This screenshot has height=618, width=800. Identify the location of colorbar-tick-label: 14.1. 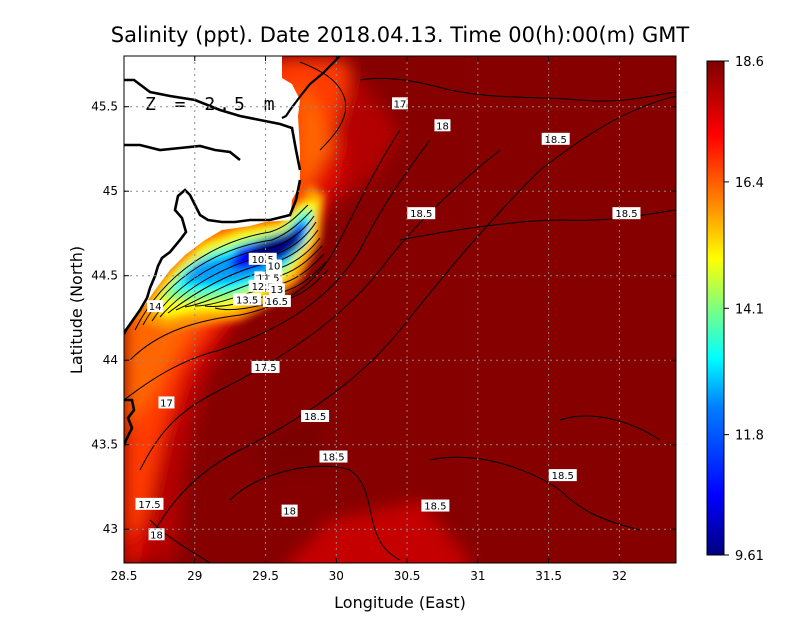
(749, 309).